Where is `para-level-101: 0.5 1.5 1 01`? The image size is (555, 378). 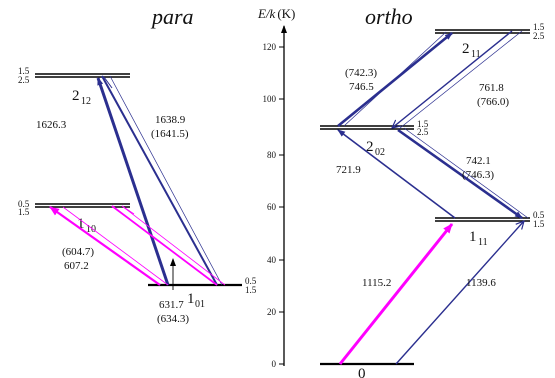
para-level-101: 0.5 1.5 1 01 is located at coordinates (202, 293).